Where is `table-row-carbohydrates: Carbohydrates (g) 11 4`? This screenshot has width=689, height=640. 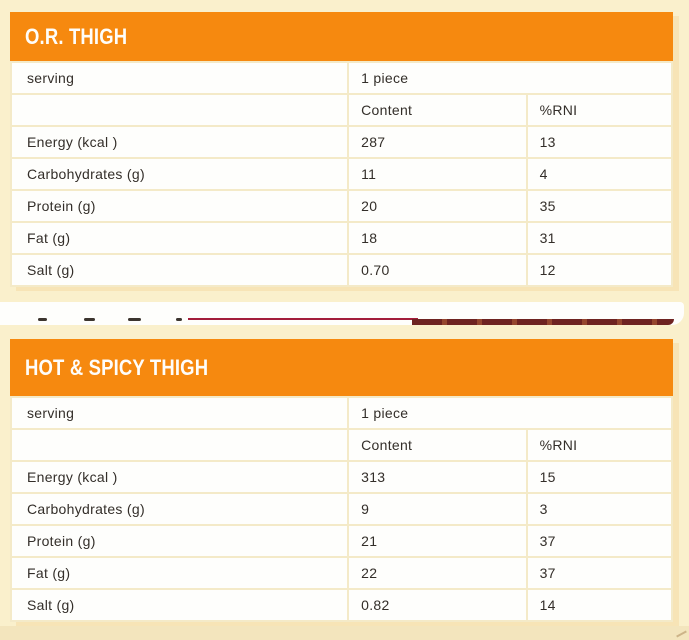 table-row-carbohydrates: Carbohydrates (g) 11 4 is located at coordinates (341, 174).